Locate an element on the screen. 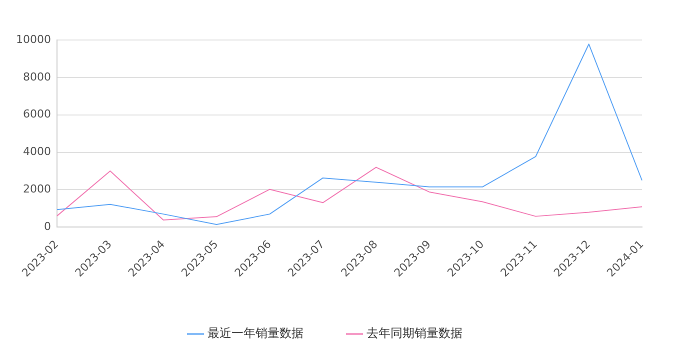 Image resolution: width=680 pixels, height=350 pixels. y-tick-label: 0 is located at coordinates (47, 227).